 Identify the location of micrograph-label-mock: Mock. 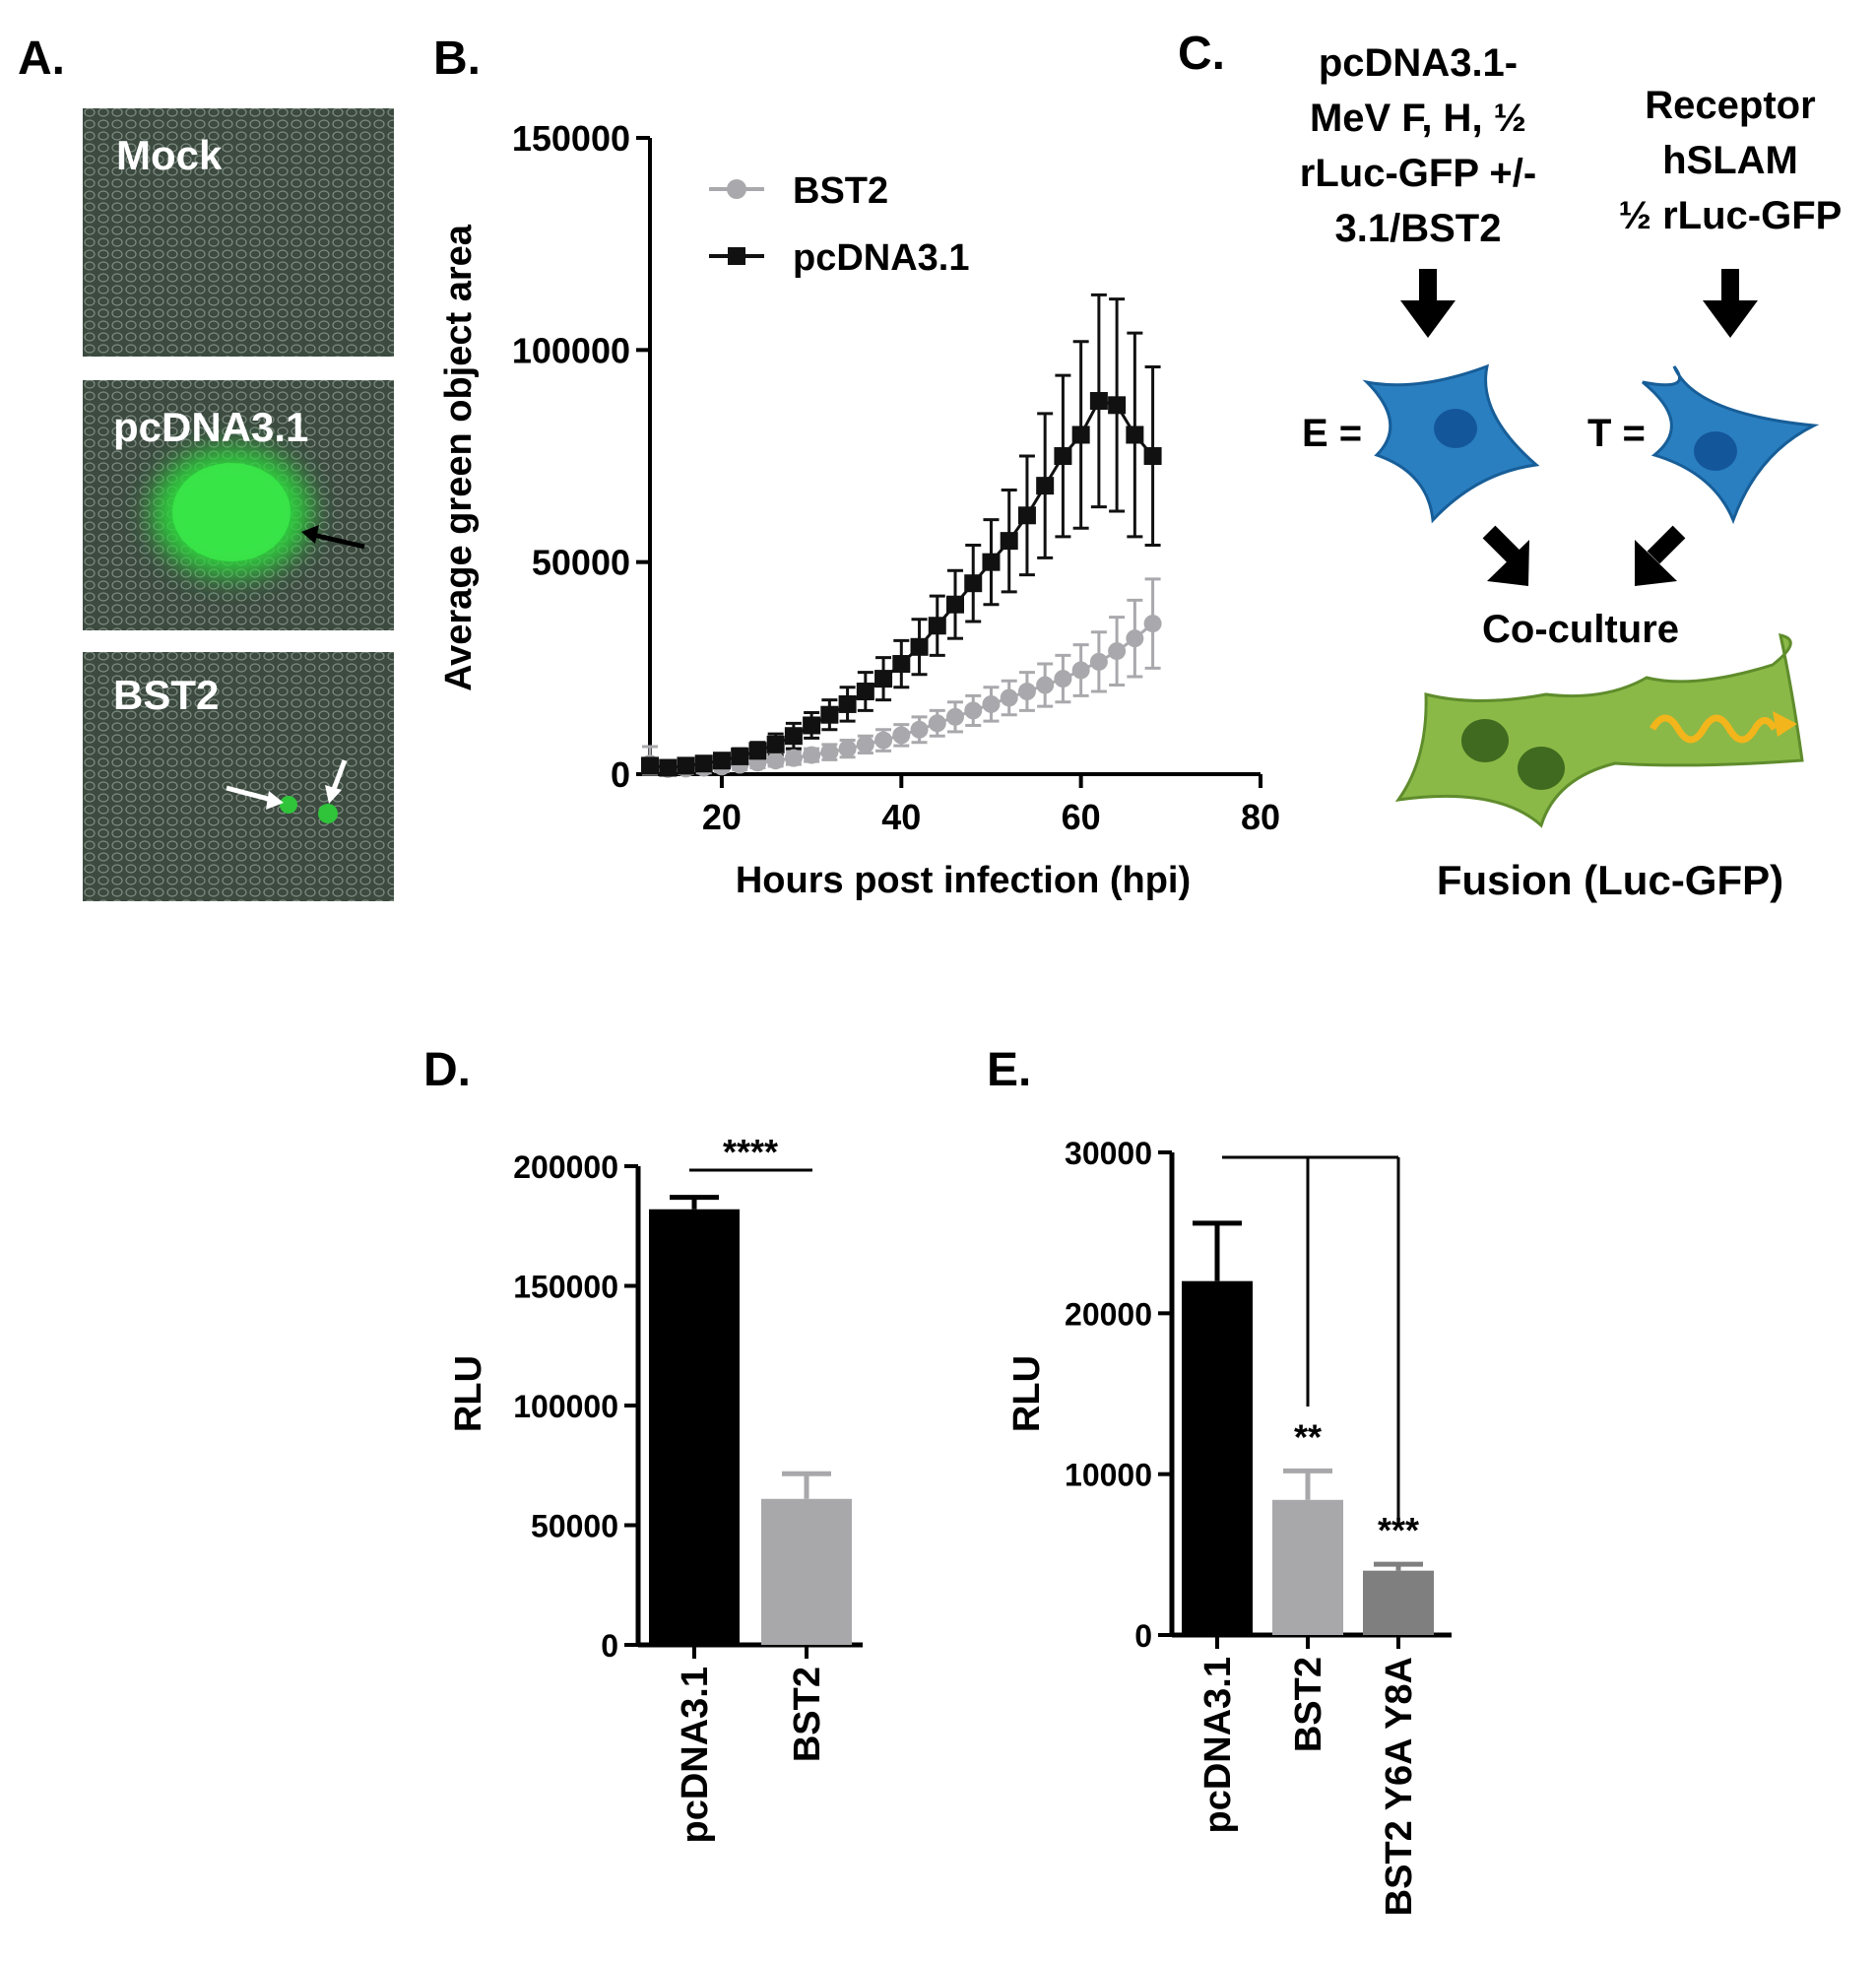
(170, 155).